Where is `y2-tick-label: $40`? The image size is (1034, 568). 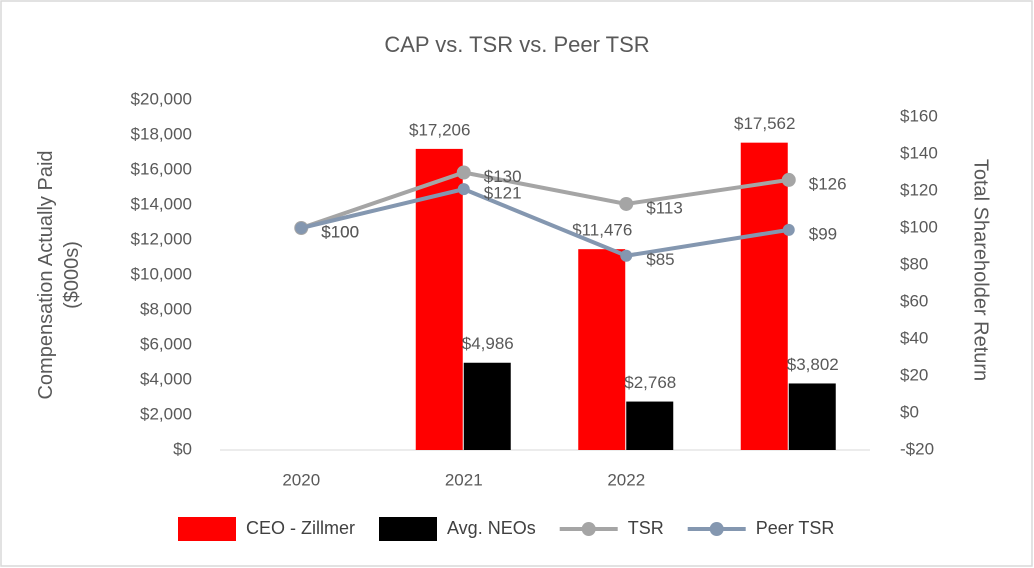 y2-tick-label: $40 is located at coordinates (914, 337).